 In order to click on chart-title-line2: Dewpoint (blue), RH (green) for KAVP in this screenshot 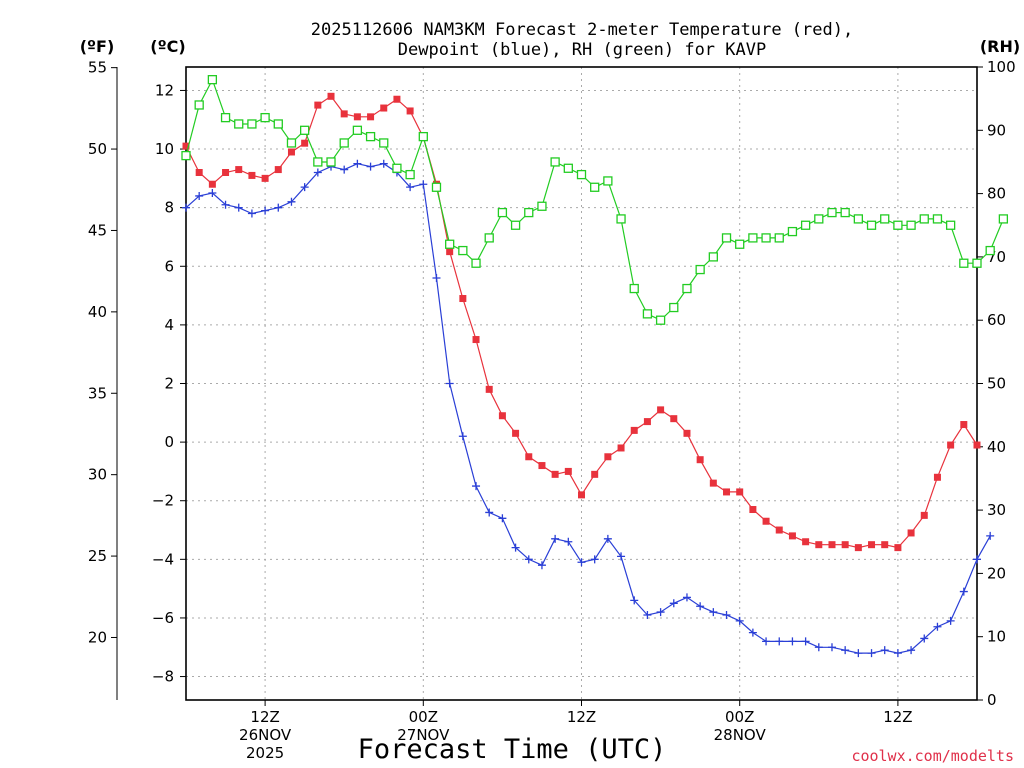, I will do `click(582, 50)`.